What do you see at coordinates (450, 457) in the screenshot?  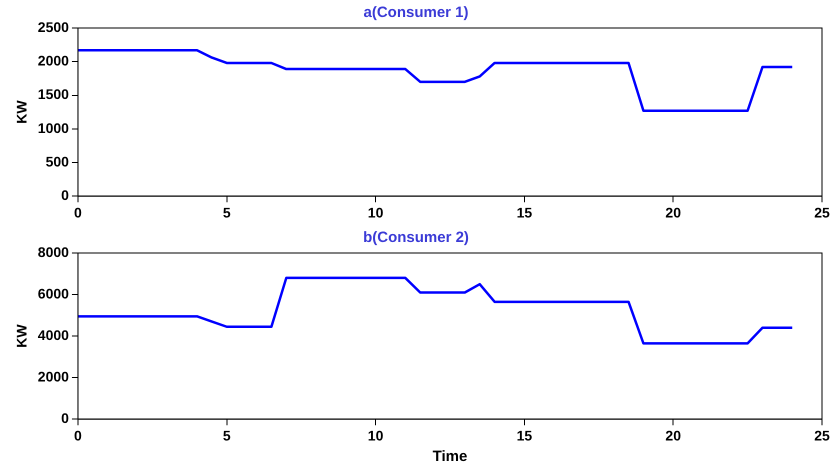 I see `x-axis-title: Time` at bounding box center [450, 457].